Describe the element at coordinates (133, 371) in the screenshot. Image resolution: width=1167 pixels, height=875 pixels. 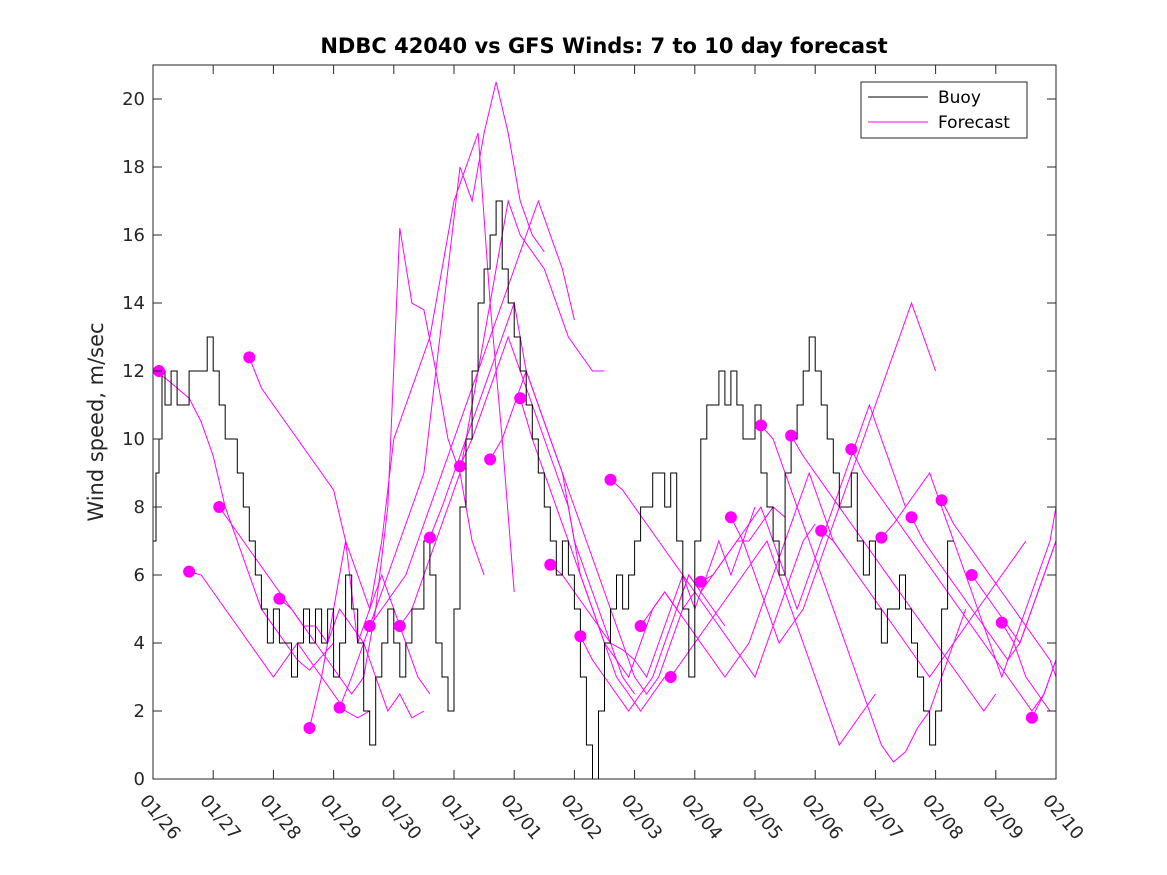
I see `y-tick-label: 12` at that location.